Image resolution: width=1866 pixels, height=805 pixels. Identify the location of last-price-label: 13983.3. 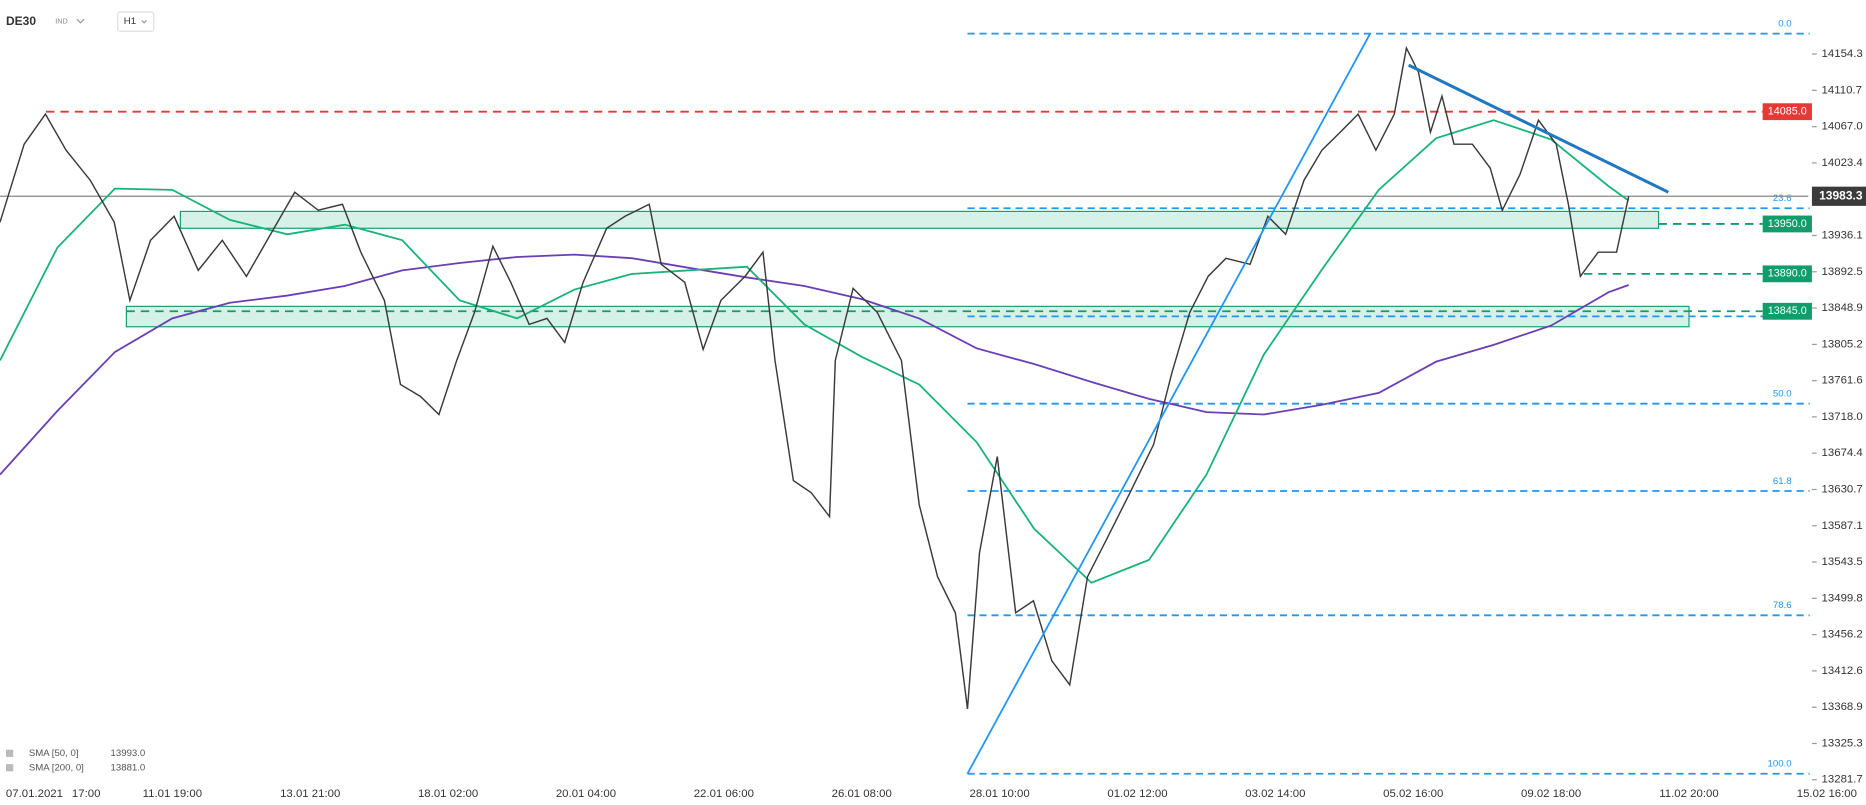
(1841, 195).